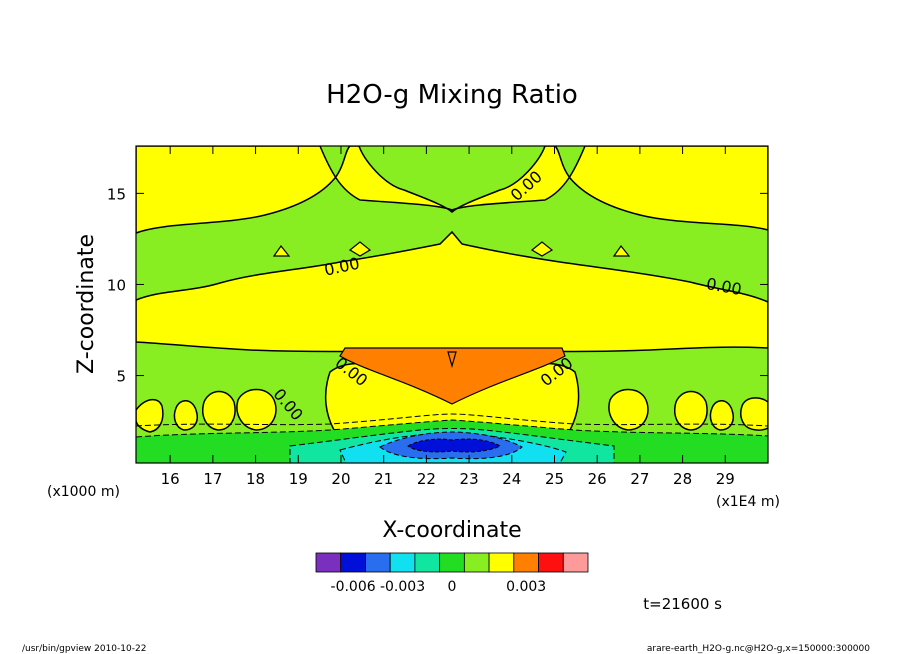  Describe the element at coordinates (526, 587) in the screenshot. I see `colorbar-tick-label: 0.003` at that location.